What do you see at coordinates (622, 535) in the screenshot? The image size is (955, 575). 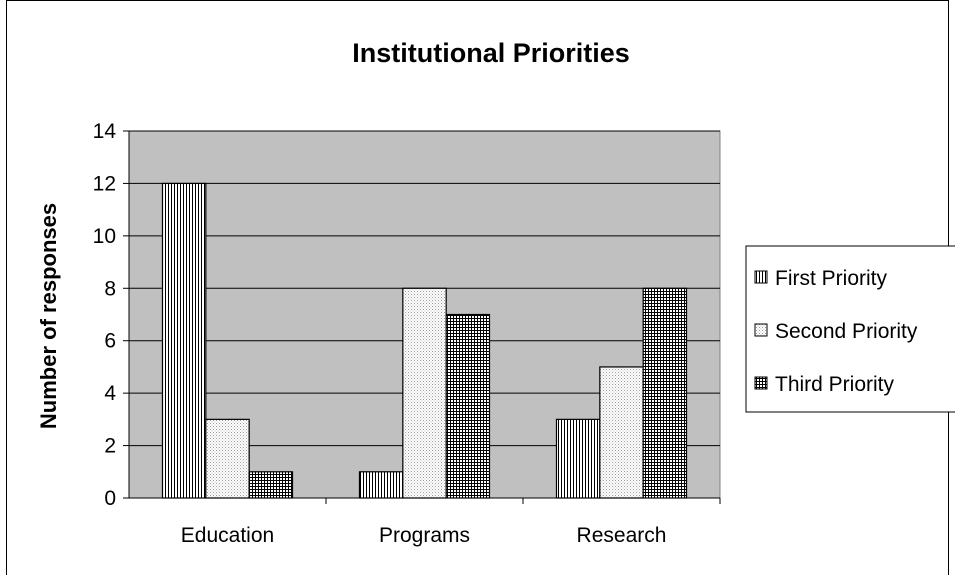 I see `x-tick-label: Research` at bounding box center [622, 535].